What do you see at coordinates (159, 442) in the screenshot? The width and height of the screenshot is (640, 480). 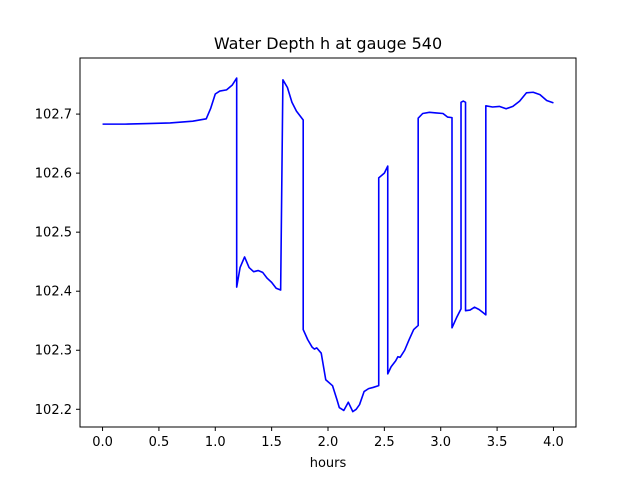 I see `x-tick-label: 0.5` at bounding box center [159, 442].